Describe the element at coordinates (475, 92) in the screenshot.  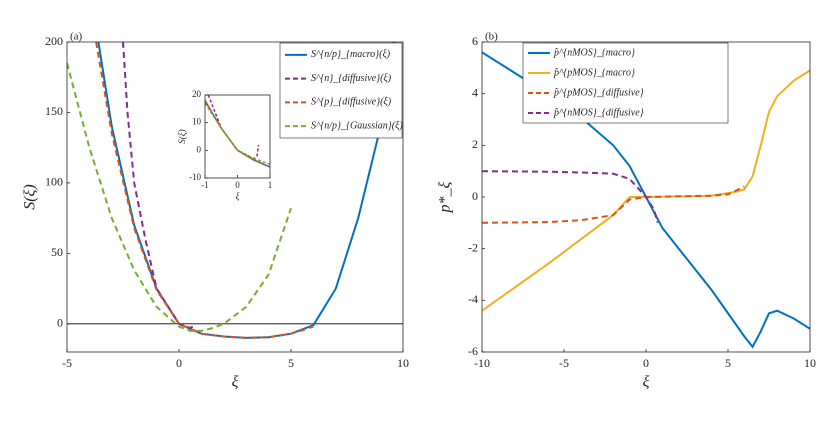
I see `y-tick-label: 4` at that location.